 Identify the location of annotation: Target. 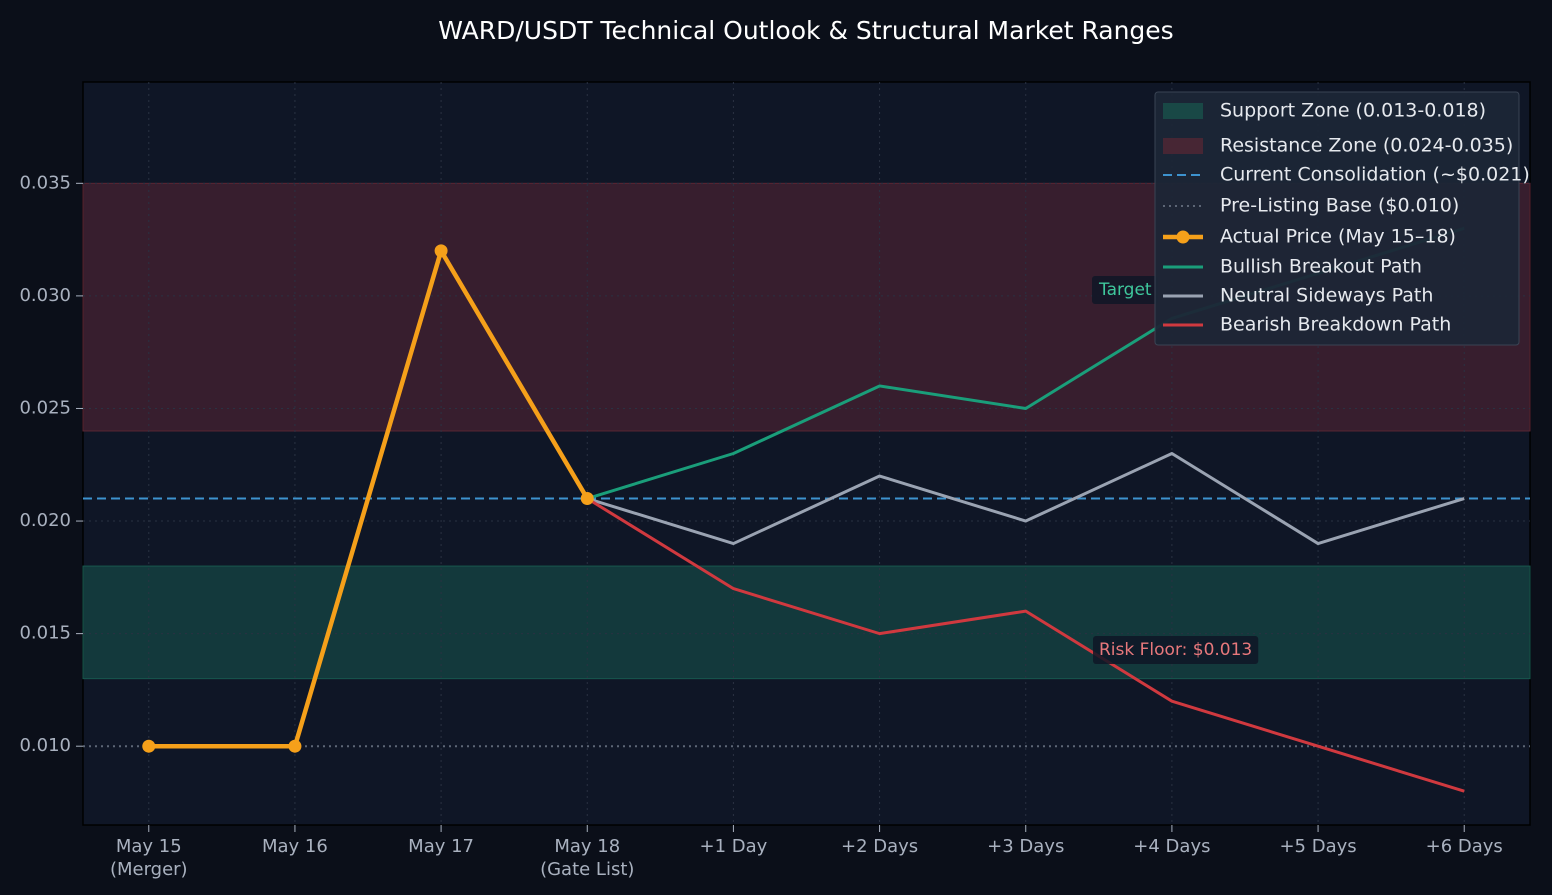
(1125, 290).